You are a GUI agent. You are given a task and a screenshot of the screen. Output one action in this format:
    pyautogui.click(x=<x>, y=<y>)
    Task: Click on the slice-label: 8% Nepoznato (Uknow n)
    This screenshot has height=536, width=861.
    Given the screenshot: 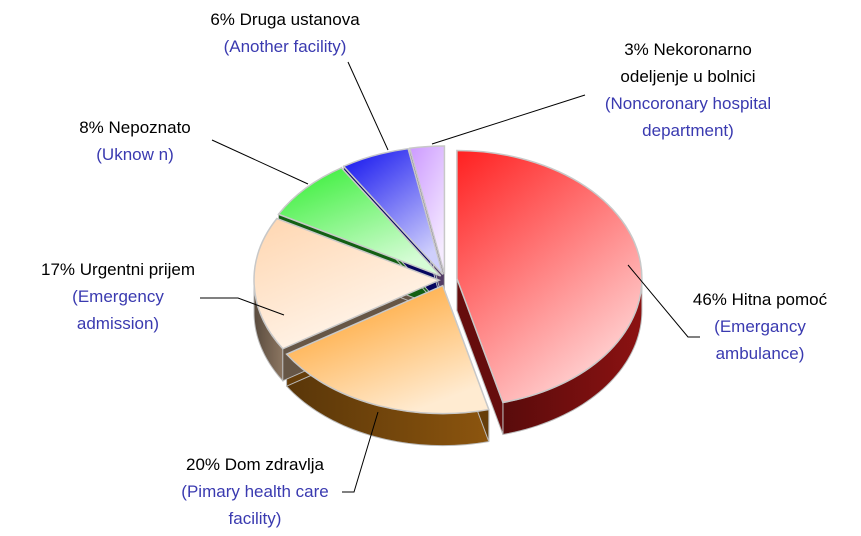 What is the action you would take?
    pyautogui.click(x=135, y=141)
    